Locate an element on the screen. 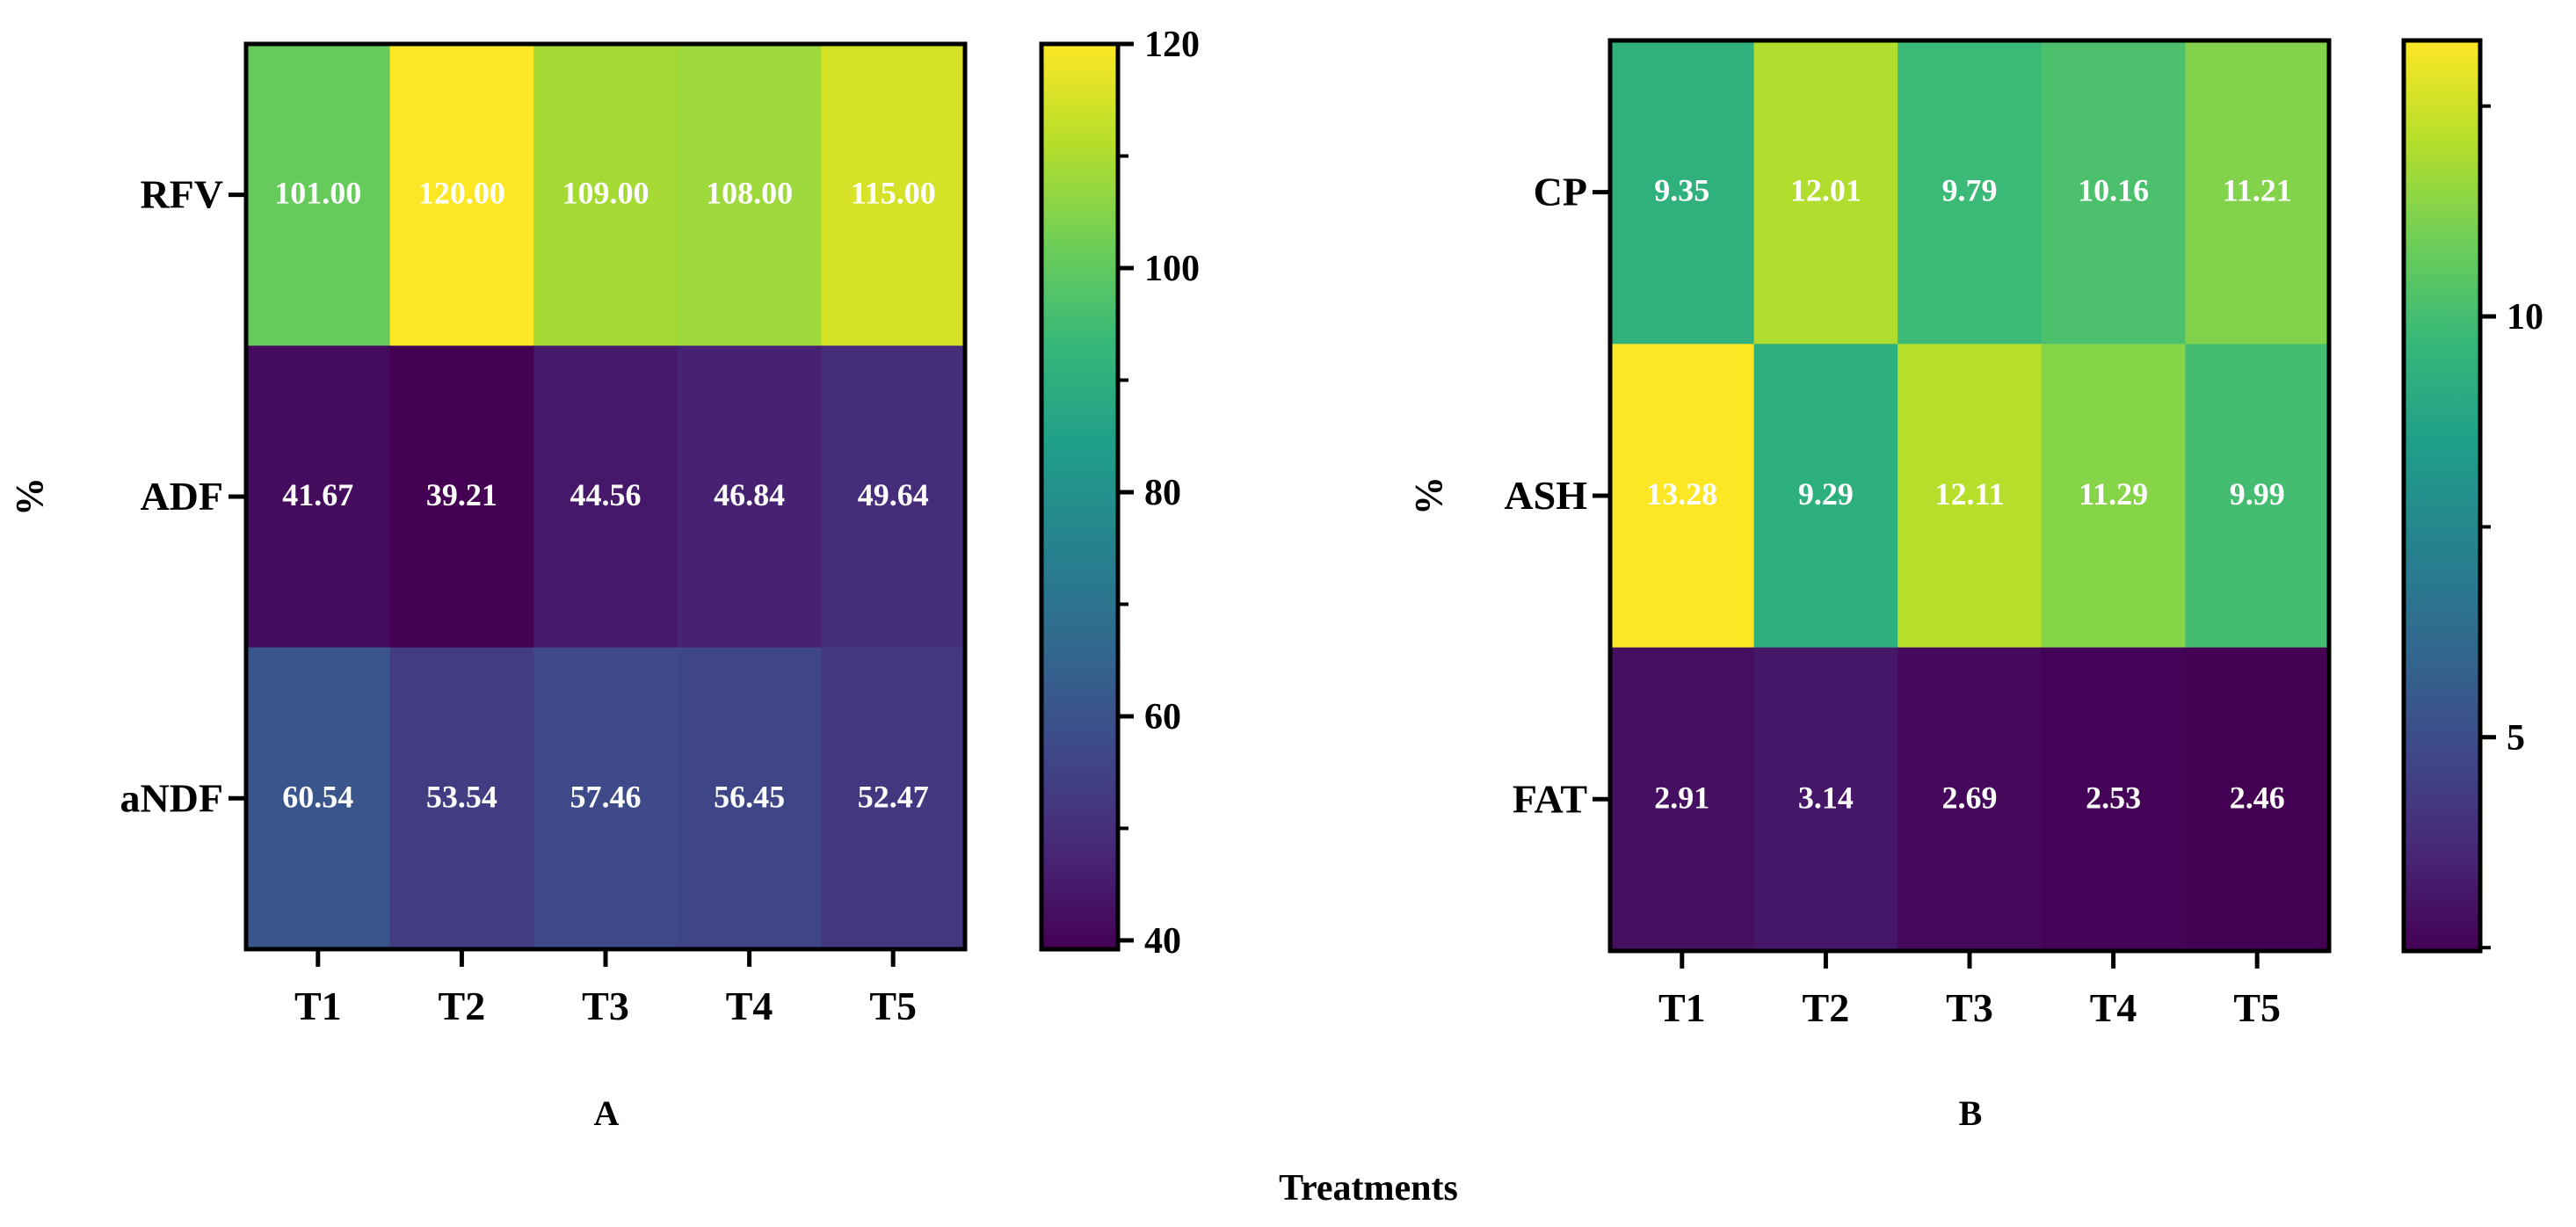 The width and height of the screenshot is (2576, 1227). y-category-label: ASH is located at coordinates (1545, 495).